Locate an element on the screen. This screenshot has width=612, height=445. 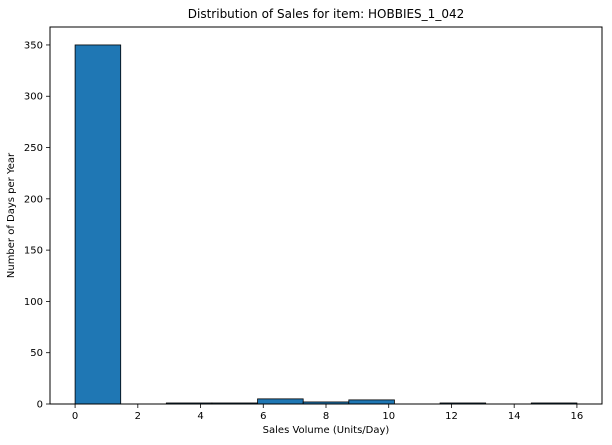
y-tick-label: 50 is located at coordinates (36, 353).